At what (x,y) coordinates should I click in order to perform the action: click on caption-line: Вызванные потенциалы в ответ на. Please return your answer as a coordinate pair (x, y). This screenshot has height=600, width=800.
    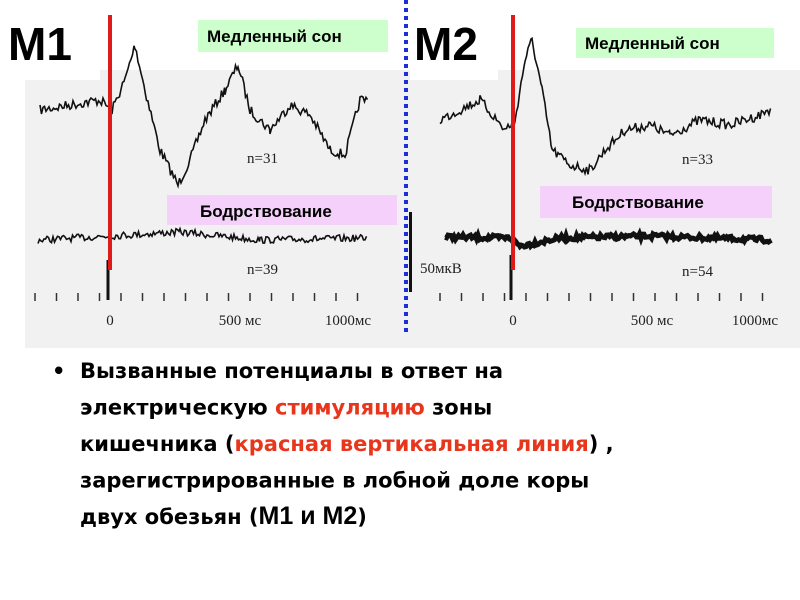
    Looking at the image, I should click on (291, 371).